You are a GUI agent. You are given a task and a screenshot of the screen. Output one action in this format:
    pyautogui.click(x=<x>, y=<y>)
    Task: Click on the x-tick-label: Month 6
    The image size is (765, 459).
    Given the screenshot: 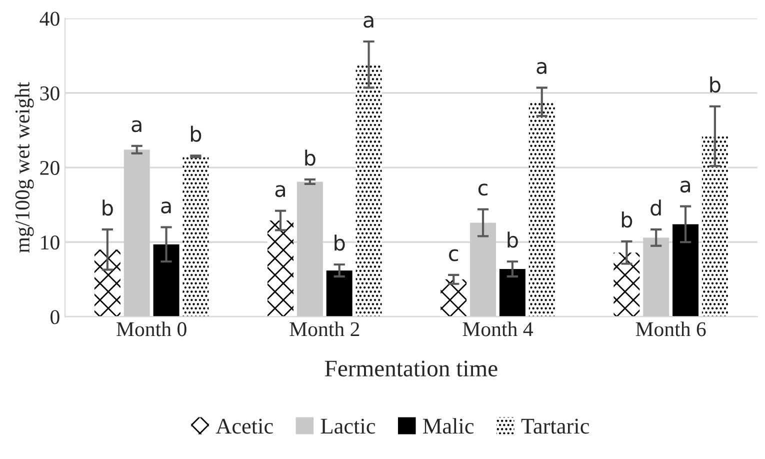 What is the action you would take?
    pyautogui.click(x=671, y=329)
    